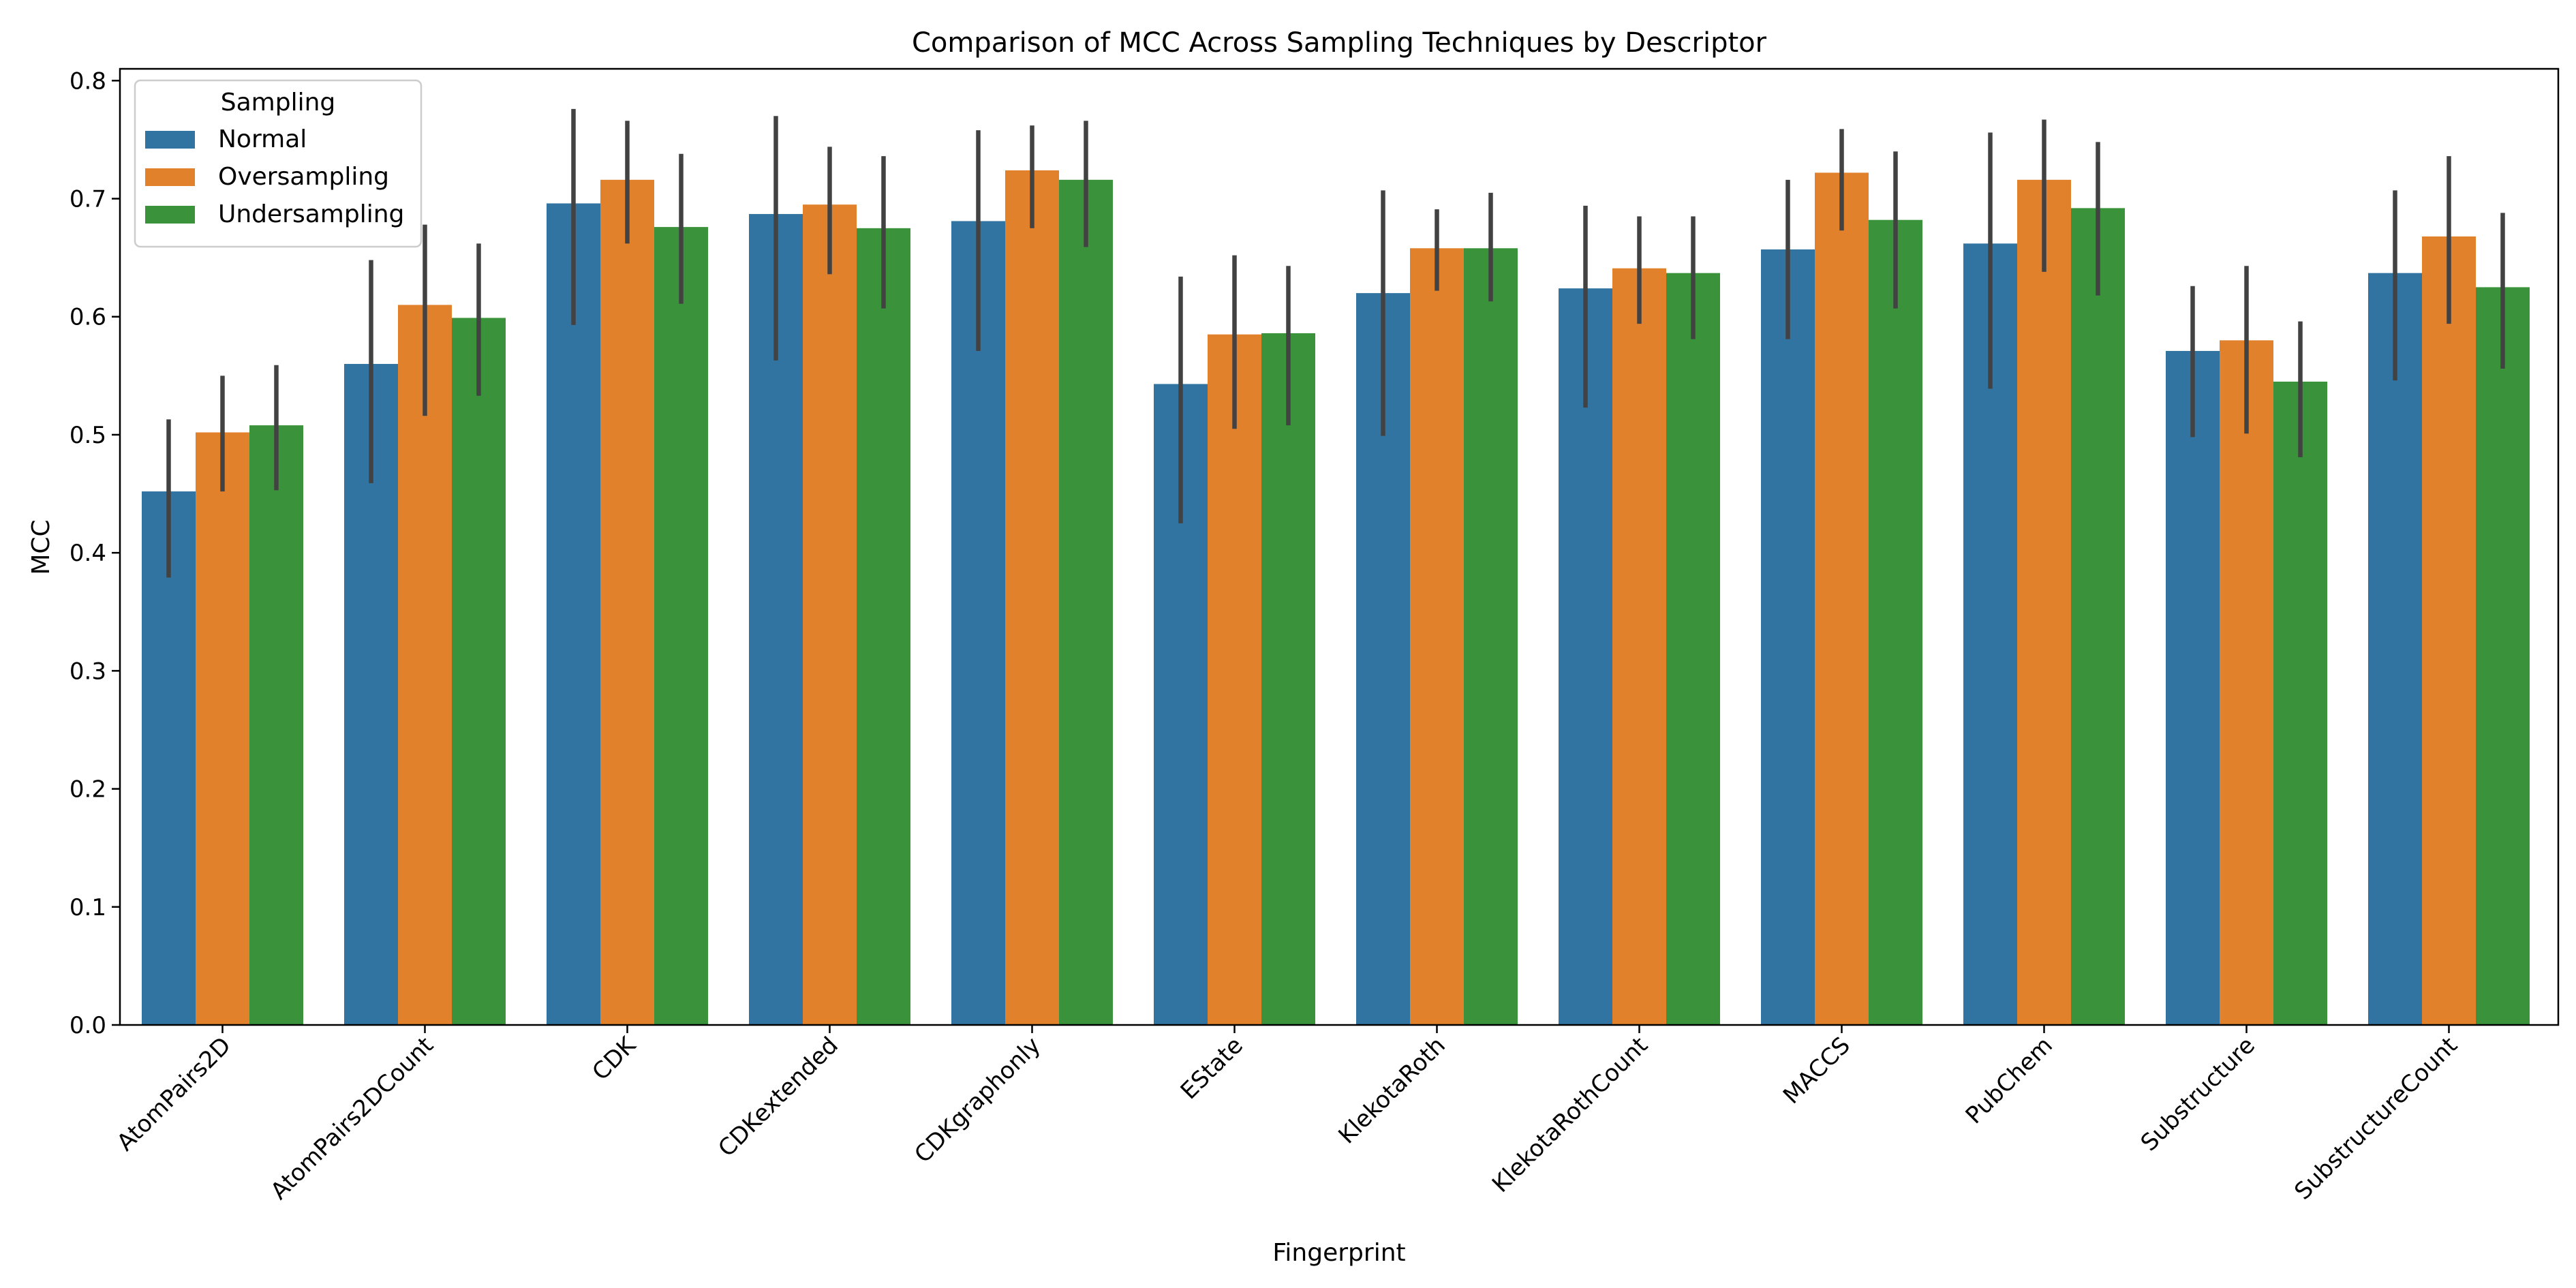 The width and height of the screenshot is (2576, 1288). I want to click on bar-normal-SubstructureCount, so click(2395, 649).